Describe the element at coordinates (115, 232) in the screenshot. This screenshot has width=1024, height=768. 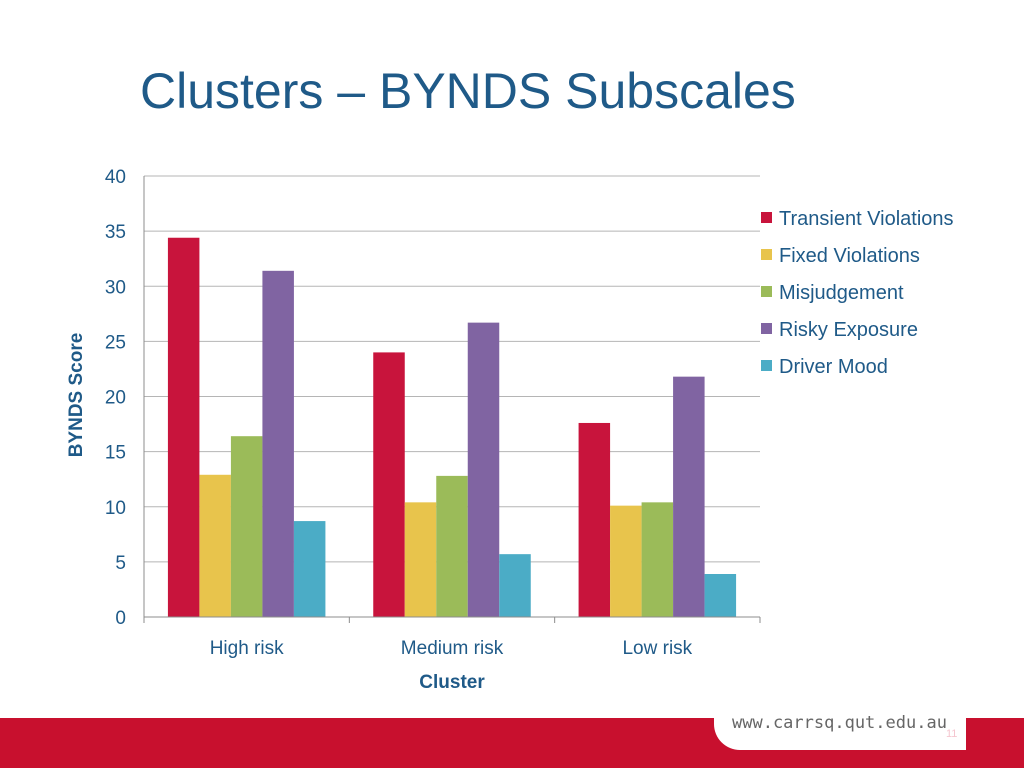
I see `y-tick-label: 35` at that location.